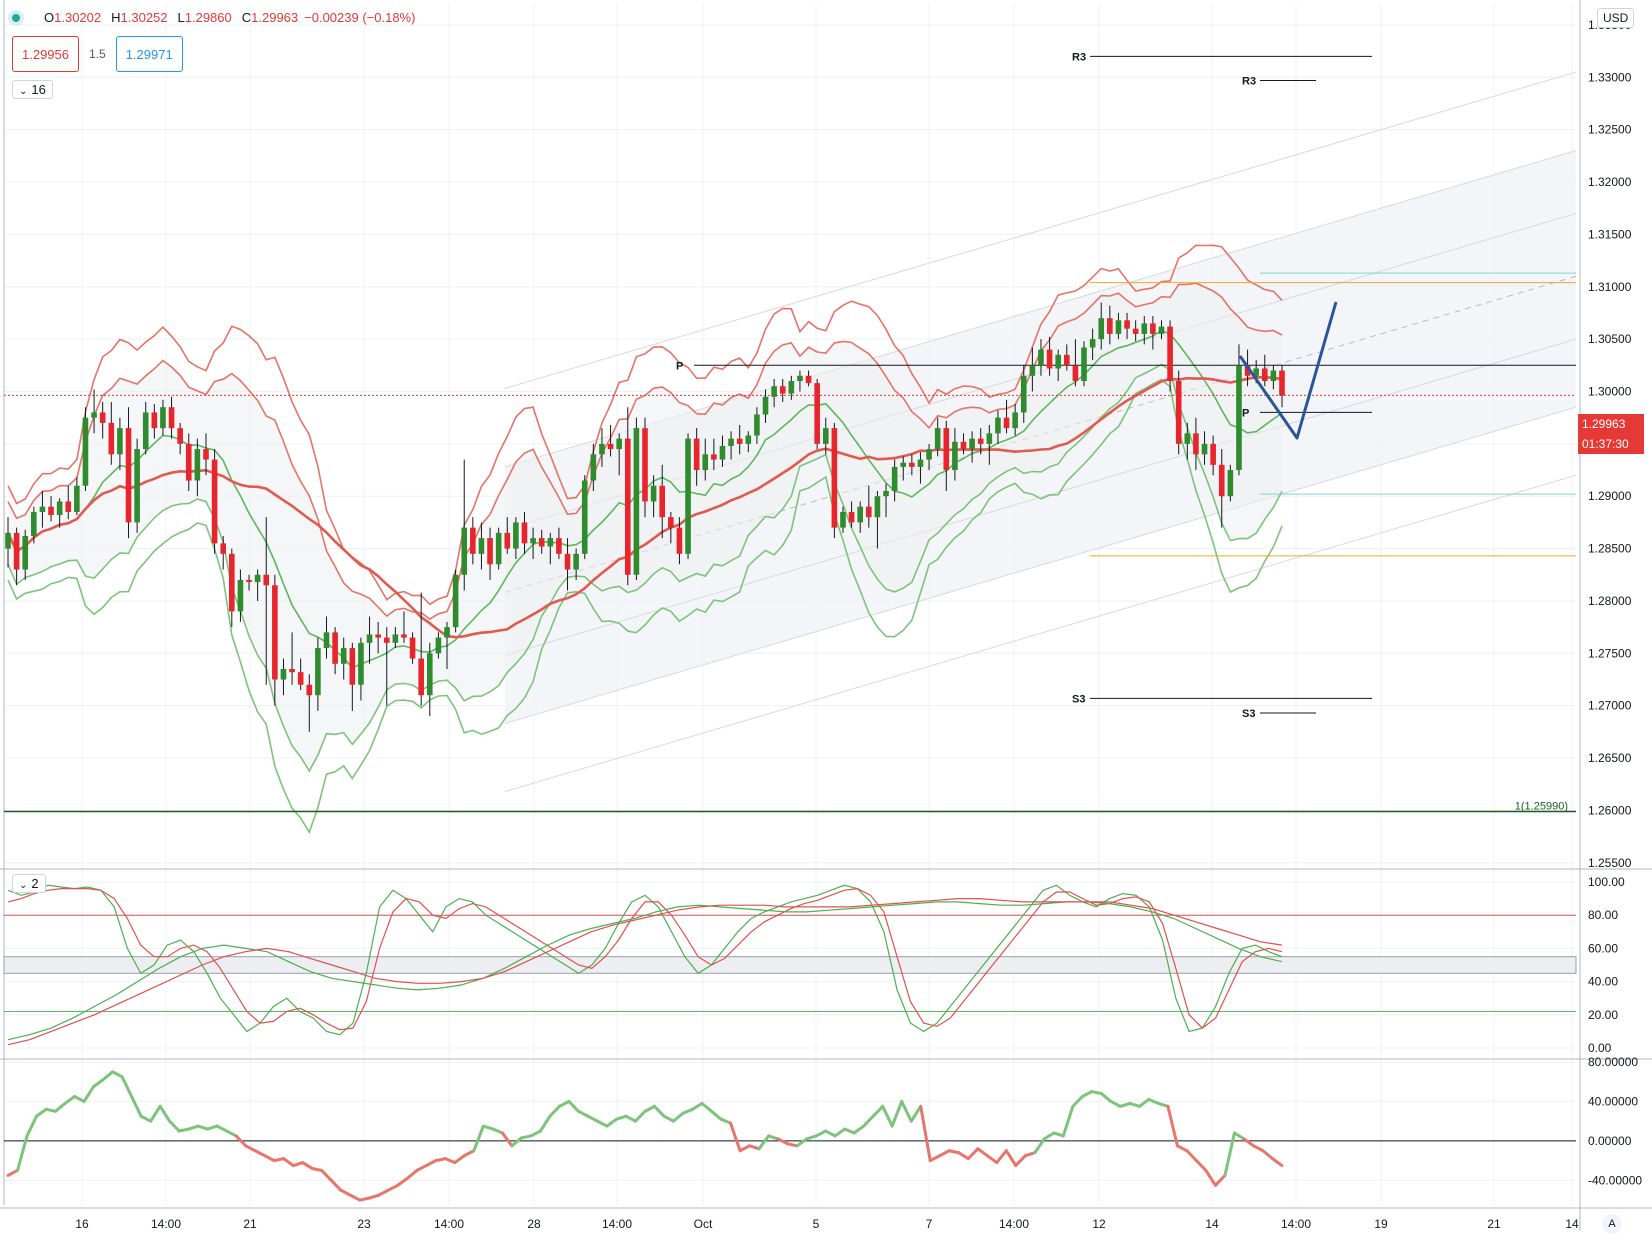 The image size is (1652, 1243). I want to click on time-tick-label: 14, so click(1212, 1224).